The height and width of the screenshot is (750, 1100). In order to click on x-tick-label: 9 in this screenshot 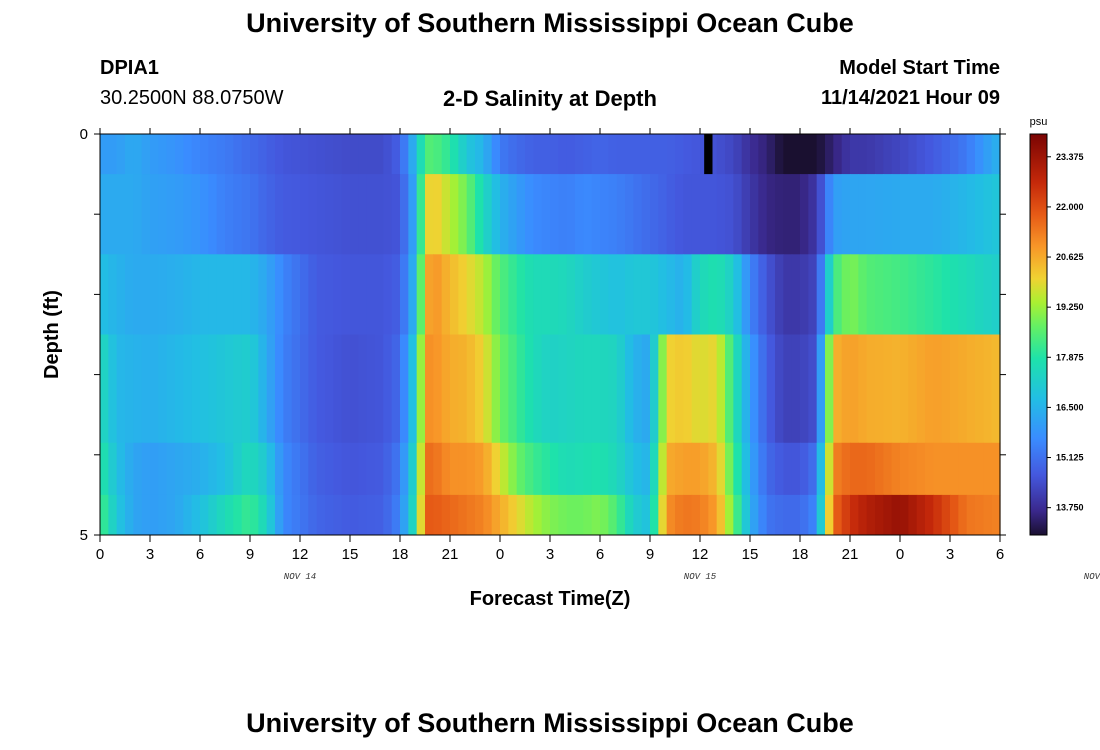, I will do `click(250, 554)`.